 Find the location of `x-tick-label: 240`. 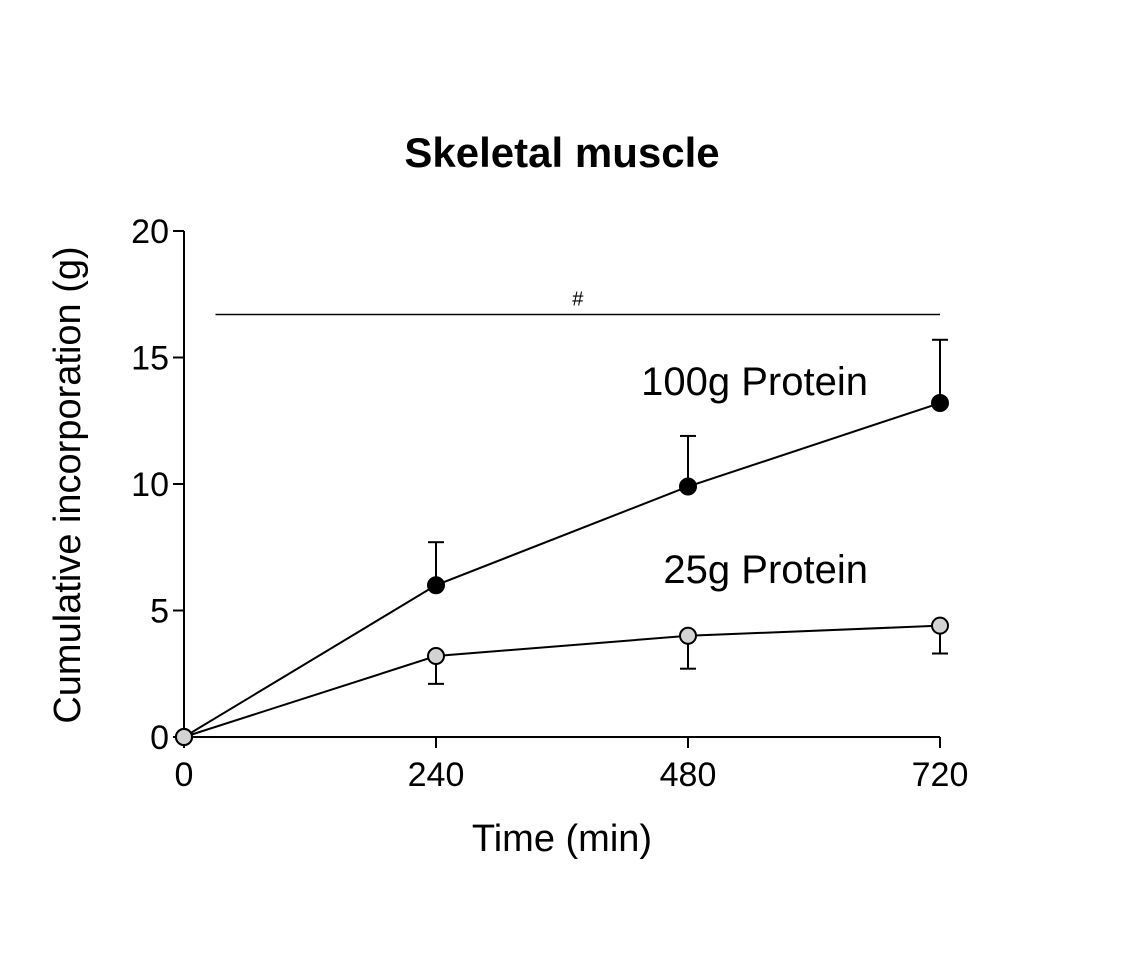

x-tick-label: 240 is located at coordinates (436, 775).